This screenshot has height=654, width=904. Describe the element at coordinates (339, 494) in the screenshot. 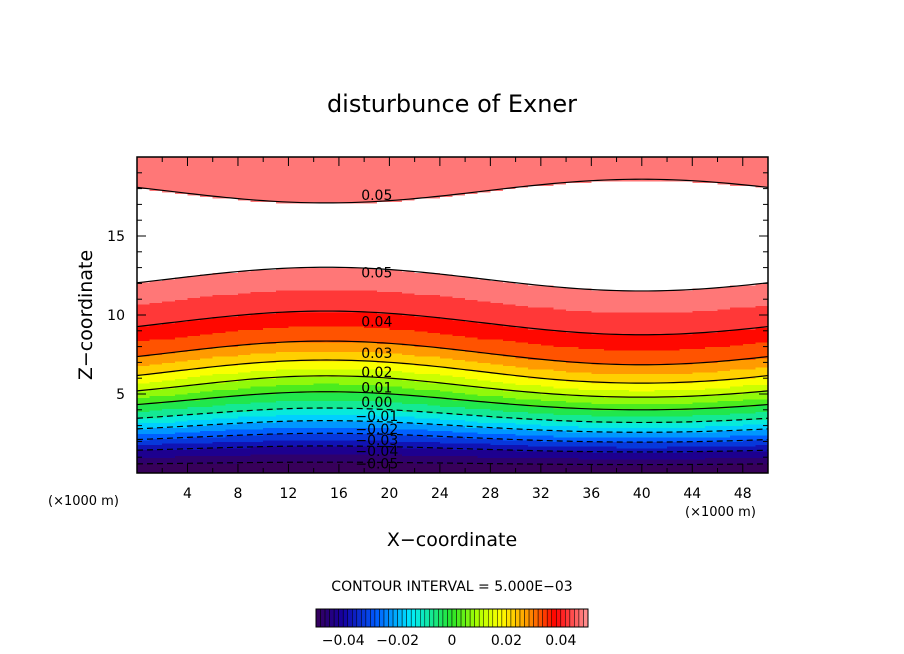

I see `x-tick-label: 16` at that location.